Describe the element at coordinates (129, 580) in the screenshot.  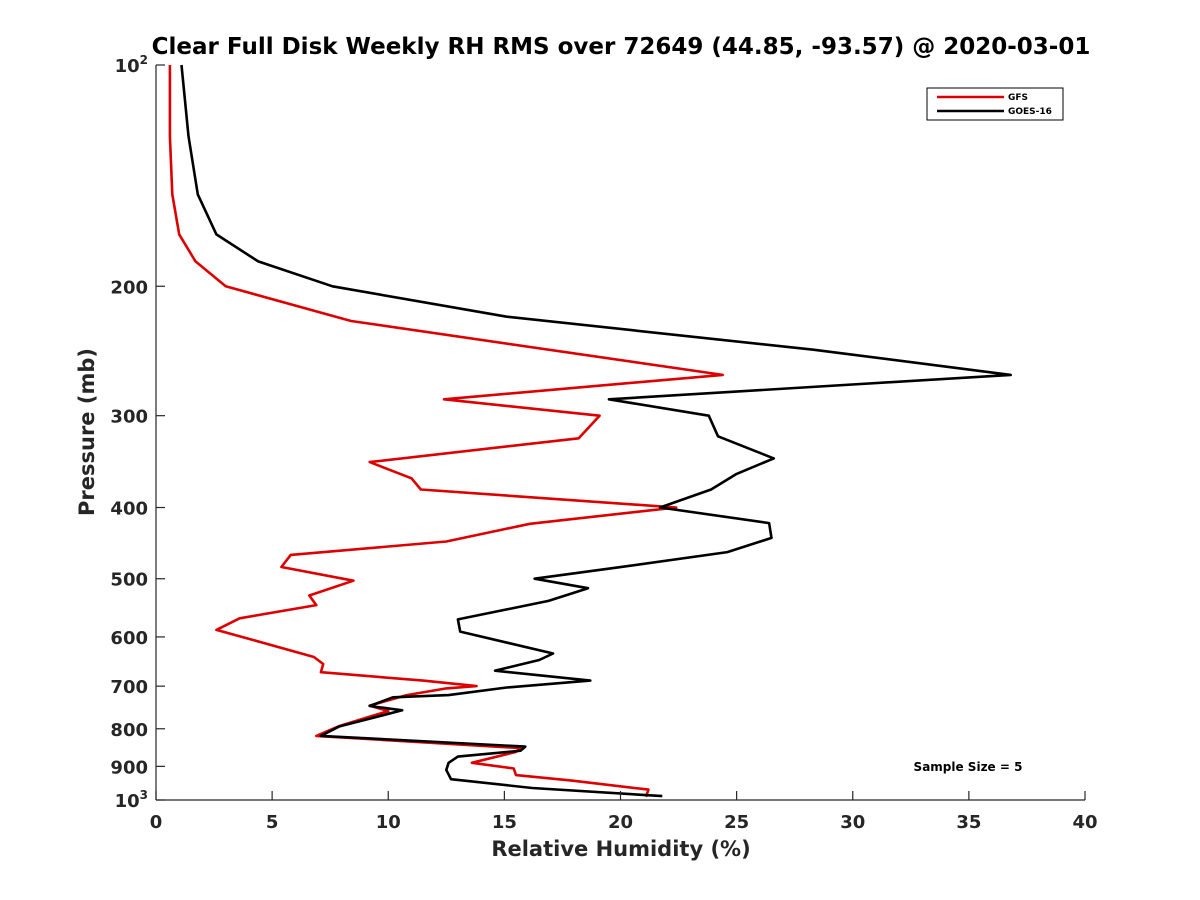
I see `y-tick-label: 500` at that location.